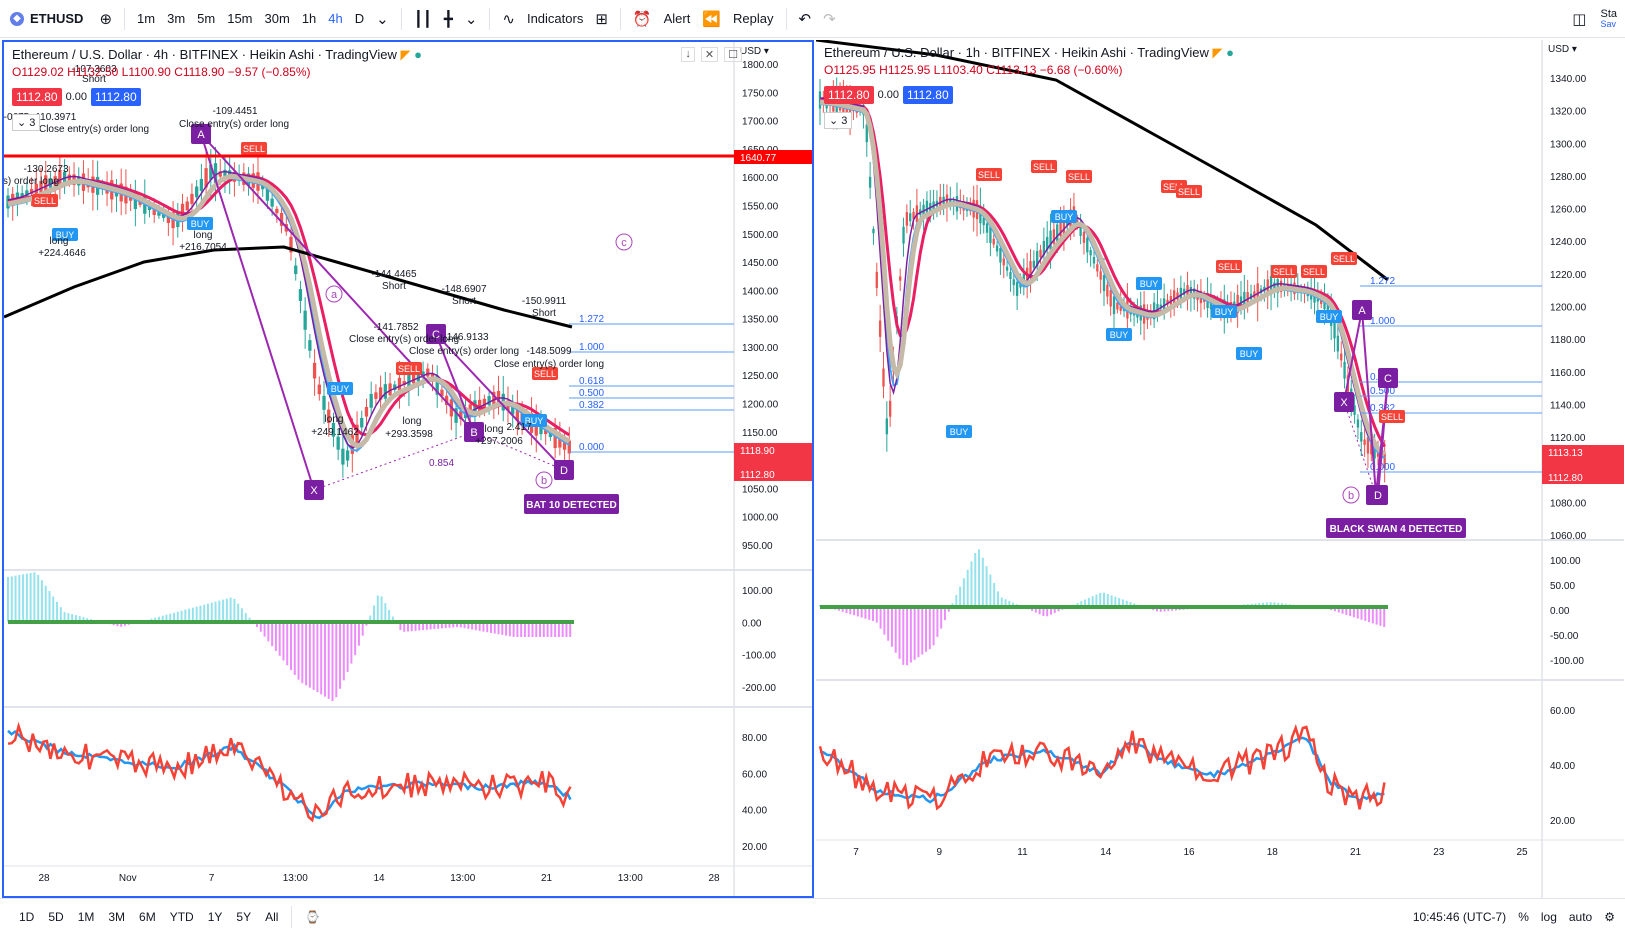  Describe the element at coordinates (601, 19) in the screenshot. I see `templates-icon: ⊞` at that location.